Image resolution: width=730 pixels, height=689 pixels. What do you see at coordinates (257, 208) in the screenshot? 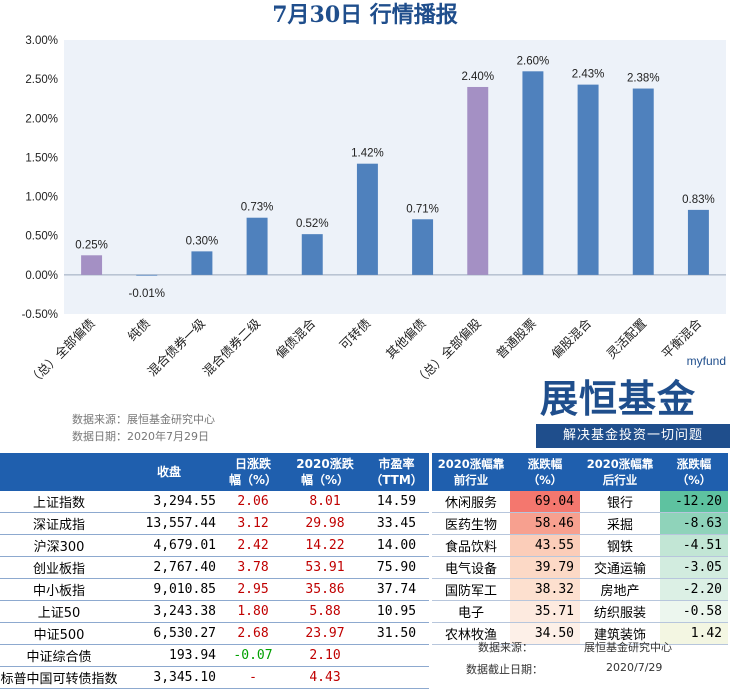
I see `bar-value-label: 0.73%` at bounding box center [257, 208].